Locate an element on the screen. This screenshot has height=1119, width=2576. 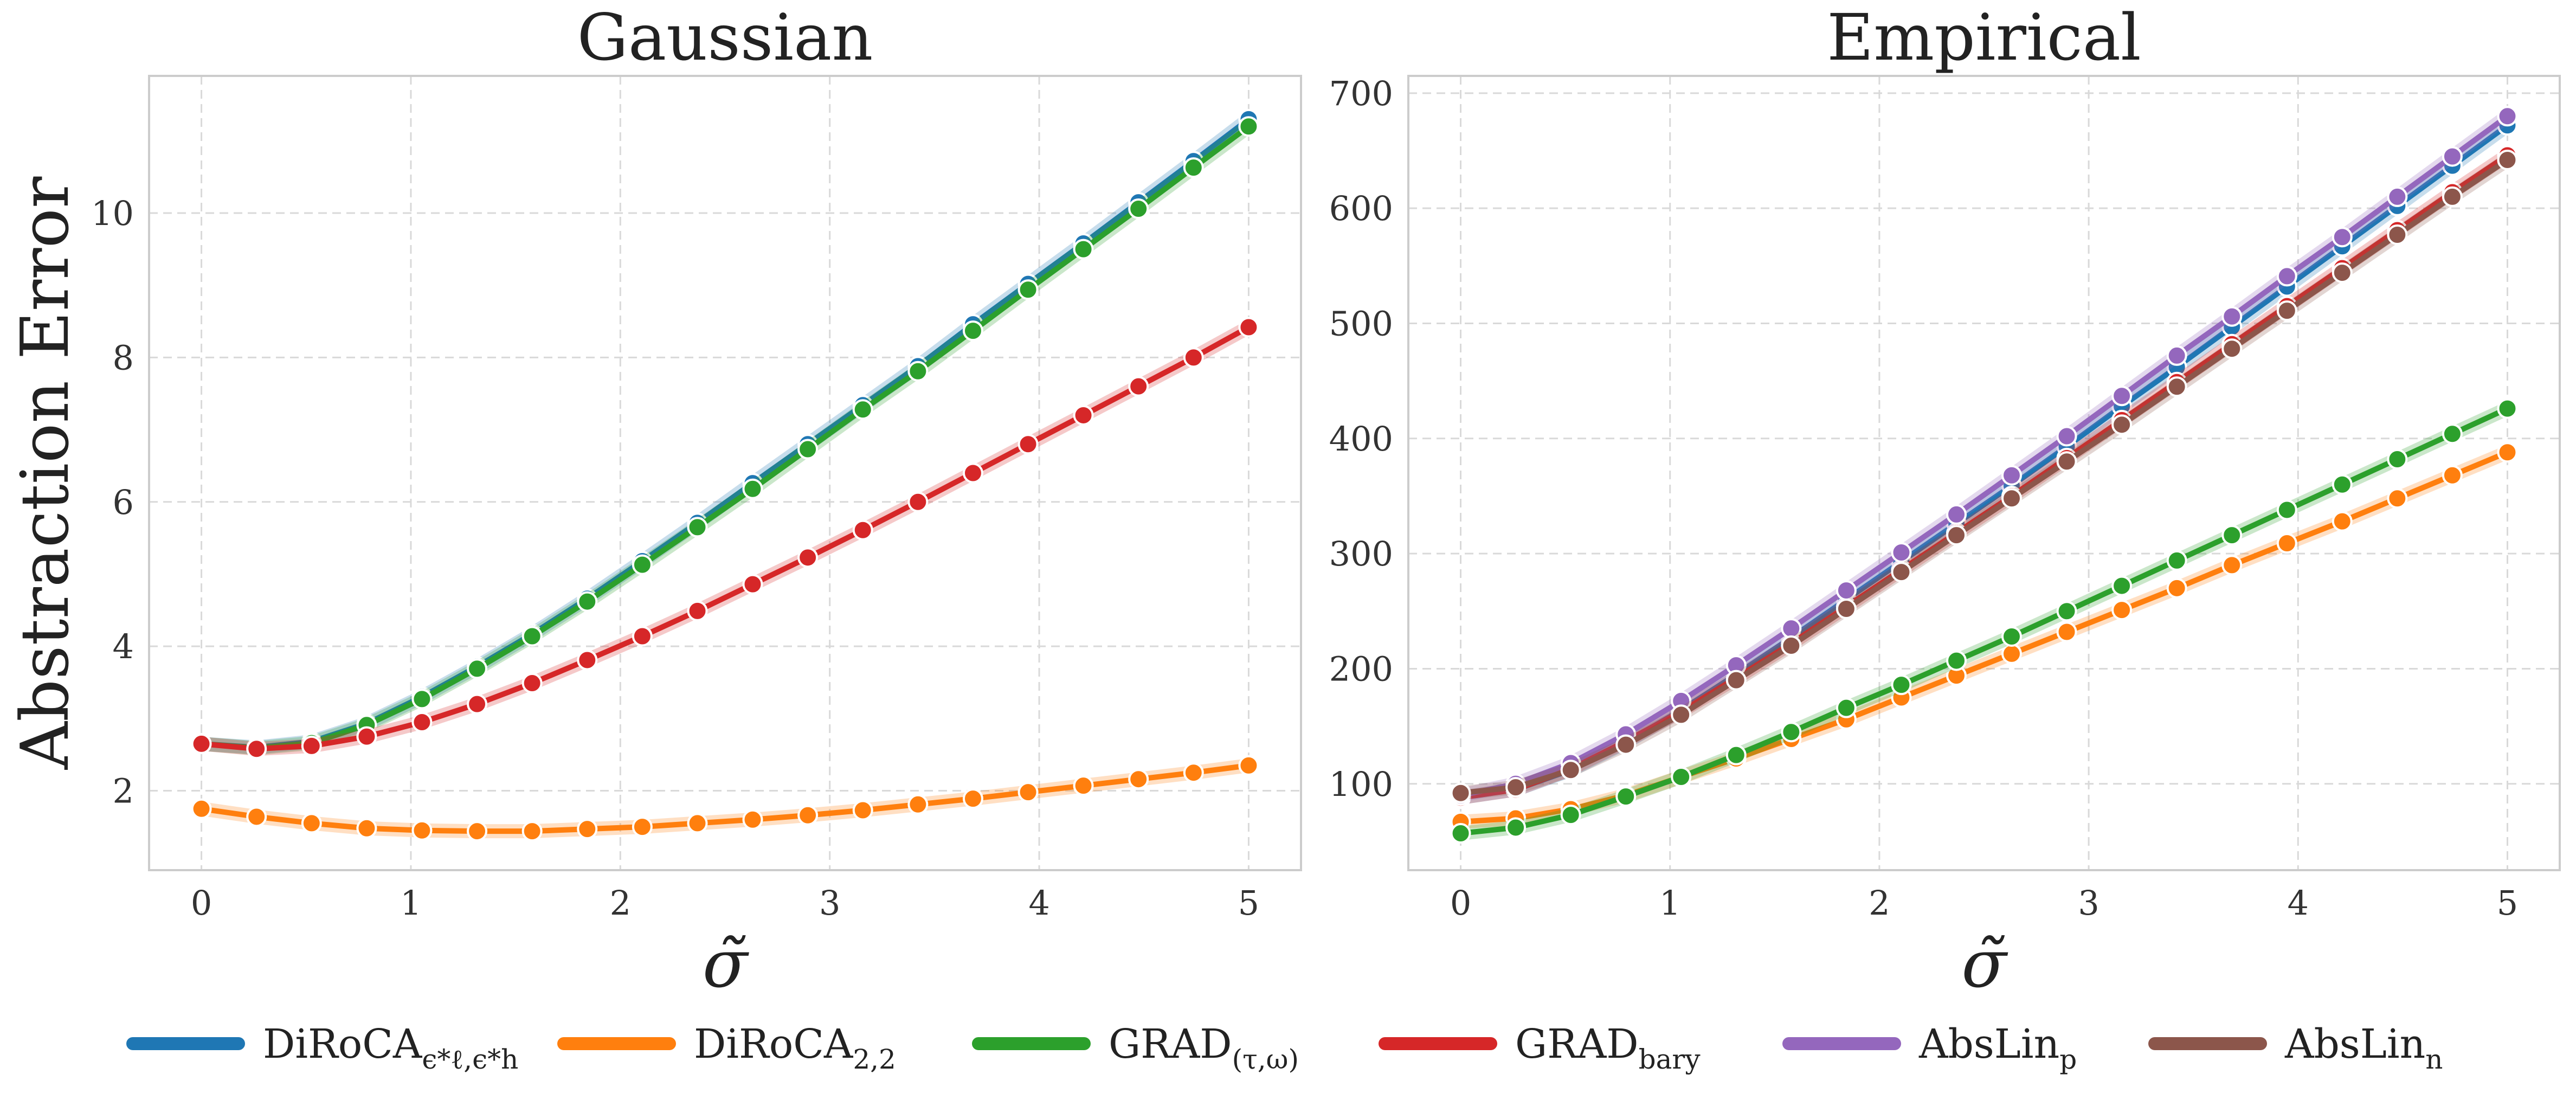
gaussian-x-tick-label: 3 is located at coordinates (829, 903).